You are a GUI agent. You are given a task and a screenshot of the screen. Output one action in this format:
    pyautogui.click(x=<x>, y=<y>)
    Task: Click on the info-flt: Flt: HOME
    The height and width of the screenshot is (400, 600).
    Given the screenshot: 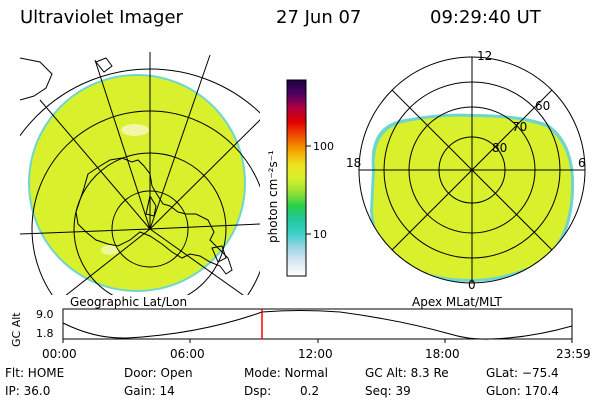 What is the action you would take?
    pyautogui.click(x=35, y=373)
    